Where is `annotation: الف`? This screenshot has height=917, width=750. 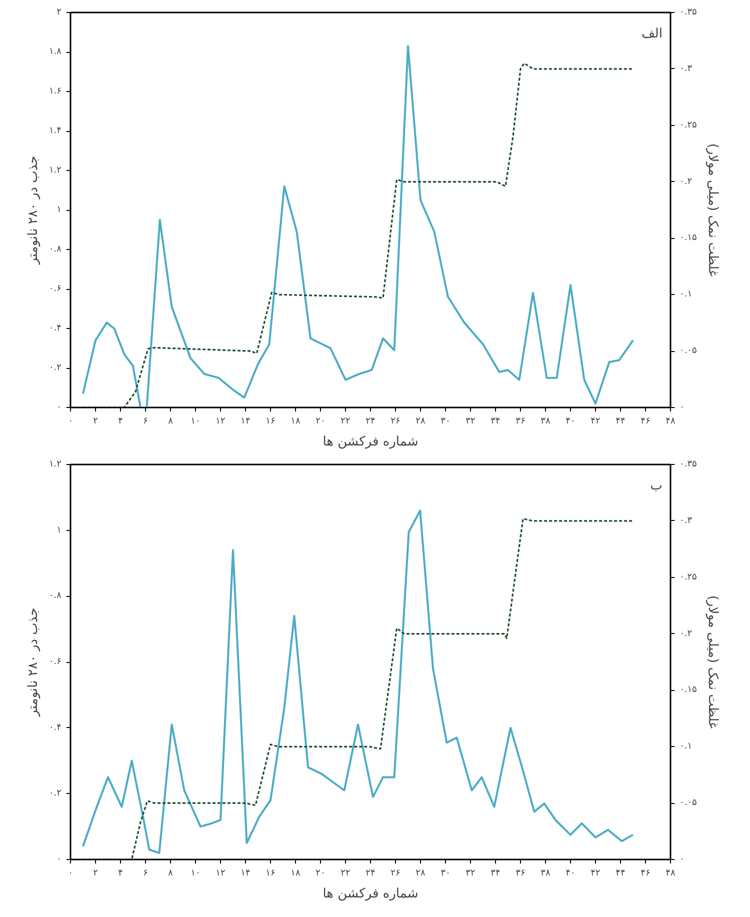 annotation: الف is located at coordinates (651, 34).